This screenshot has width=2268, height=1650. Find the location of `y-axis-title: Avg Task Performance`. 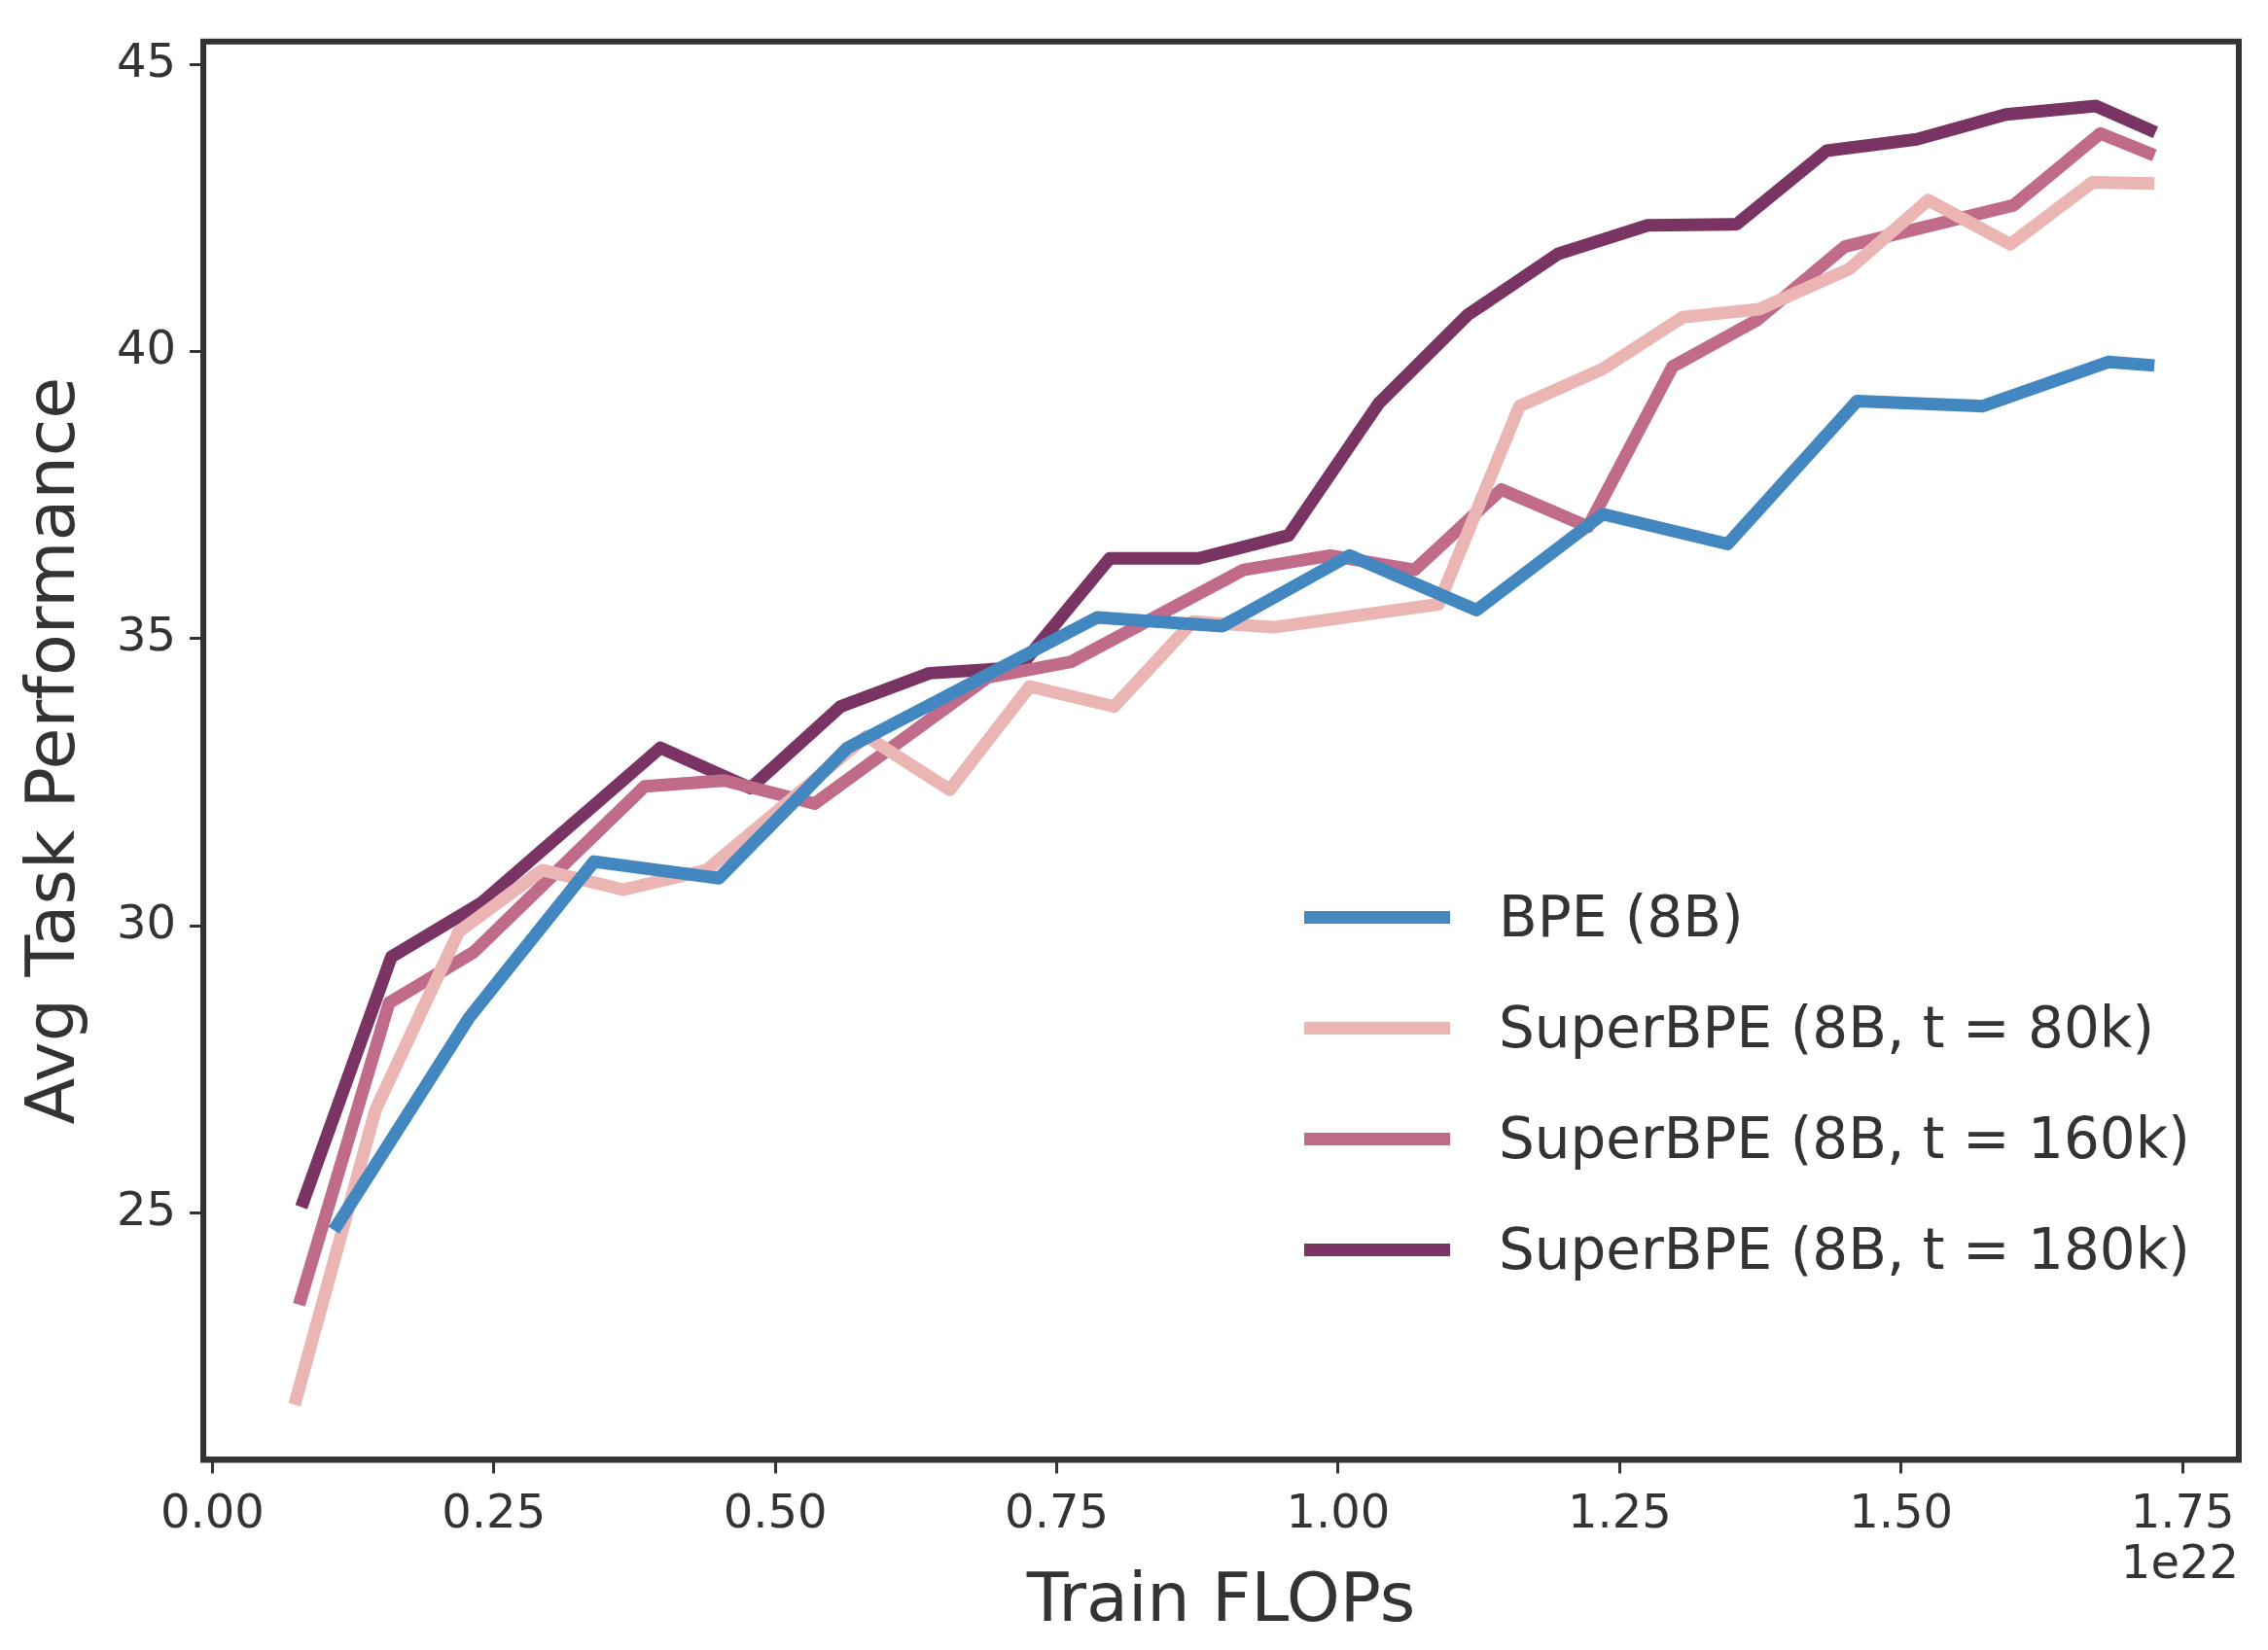

y-axis-title: Avg Task Performance is located at coordinates (51, 751).